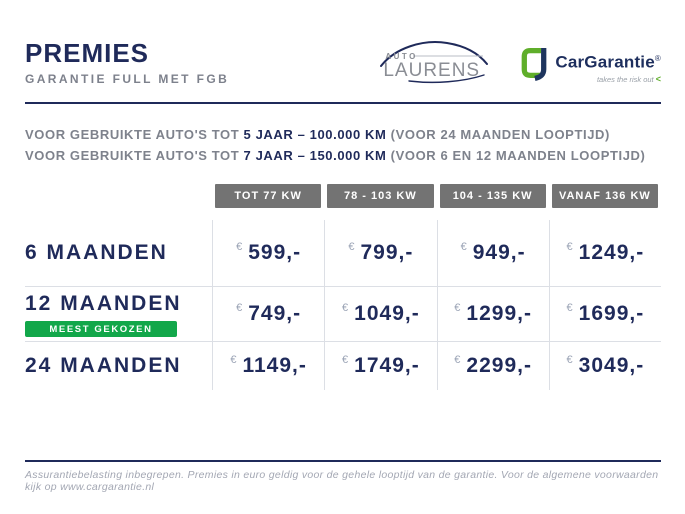  I want to click on row-label-cell: 12 MAANDEN MEEST GEKOZEN, so click(118, 314).